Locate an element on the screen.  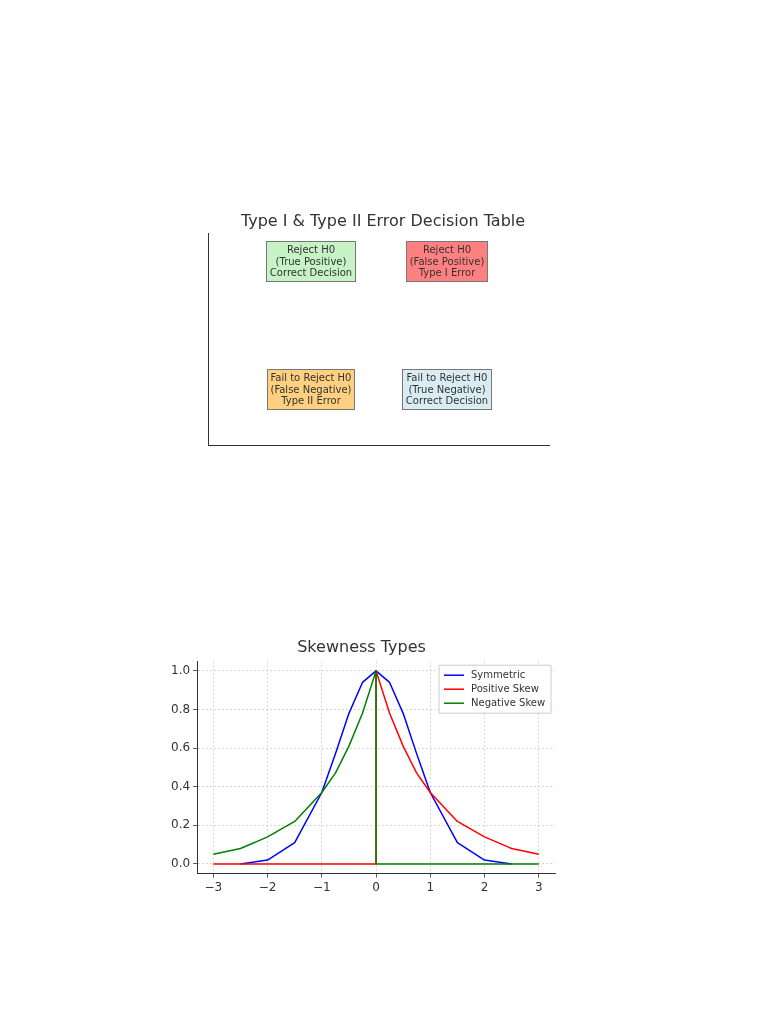
x-tick-label: 3 is located at coordinates (538, 886).